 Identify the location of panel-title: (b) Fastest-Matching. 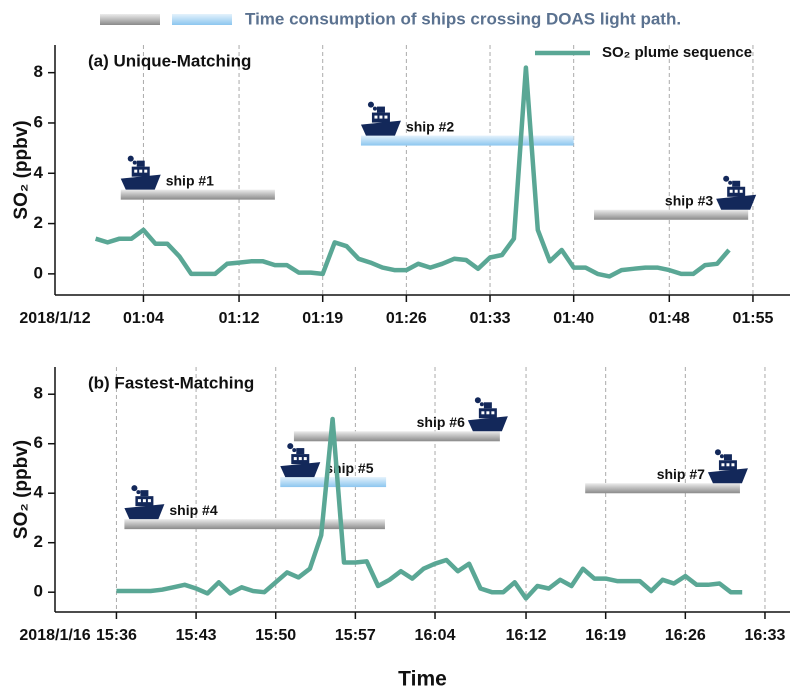
(171, 382).